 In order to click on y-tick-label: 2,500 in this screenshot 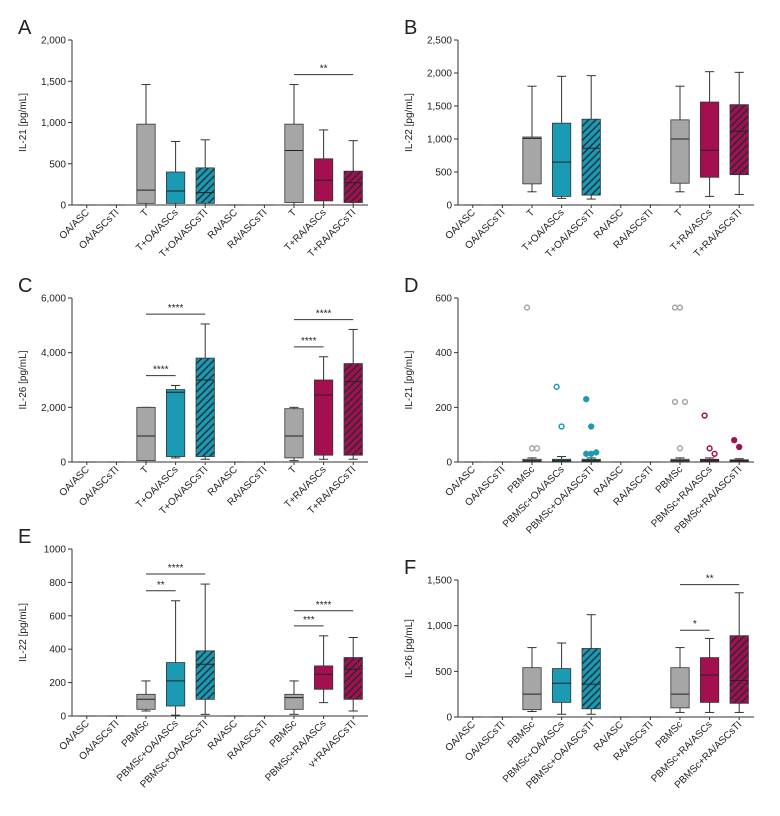, I will do `click(439, 41)`.